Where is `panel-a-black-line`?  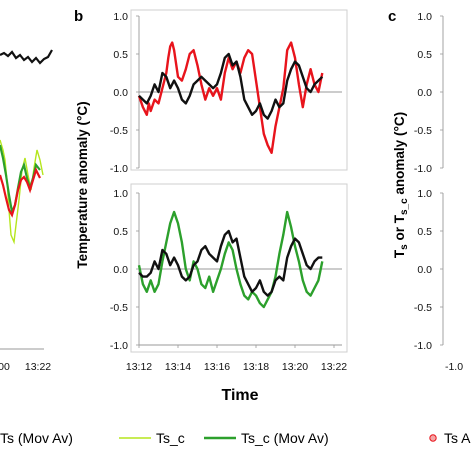
panel-a-black-line is located at coordinates (26, 57).